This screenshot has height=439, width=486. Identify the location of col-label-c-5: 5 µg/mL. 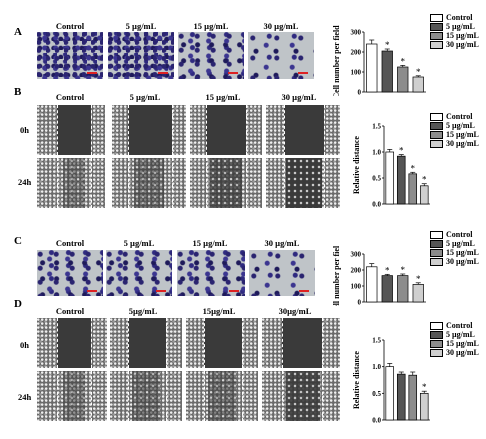
(139, 243).